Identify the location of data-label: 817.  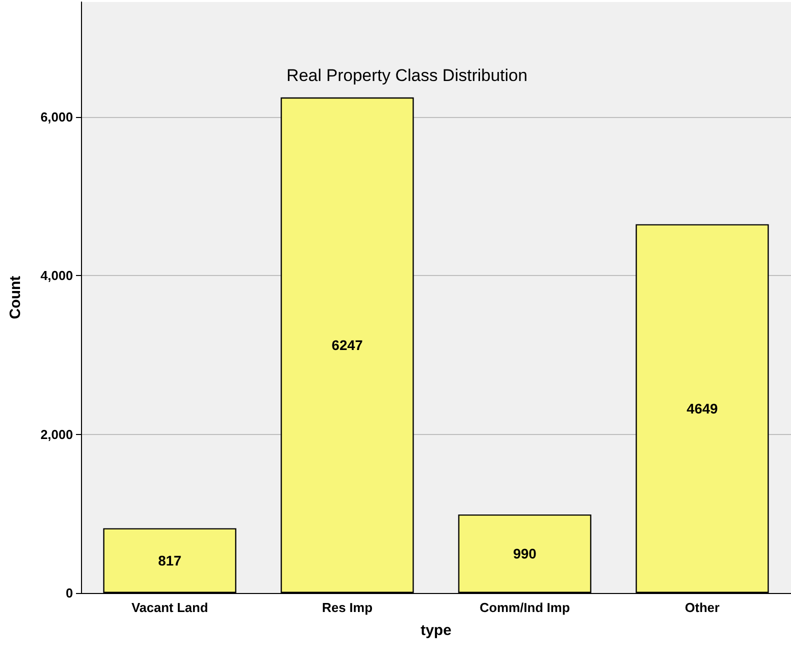
(170, 560).